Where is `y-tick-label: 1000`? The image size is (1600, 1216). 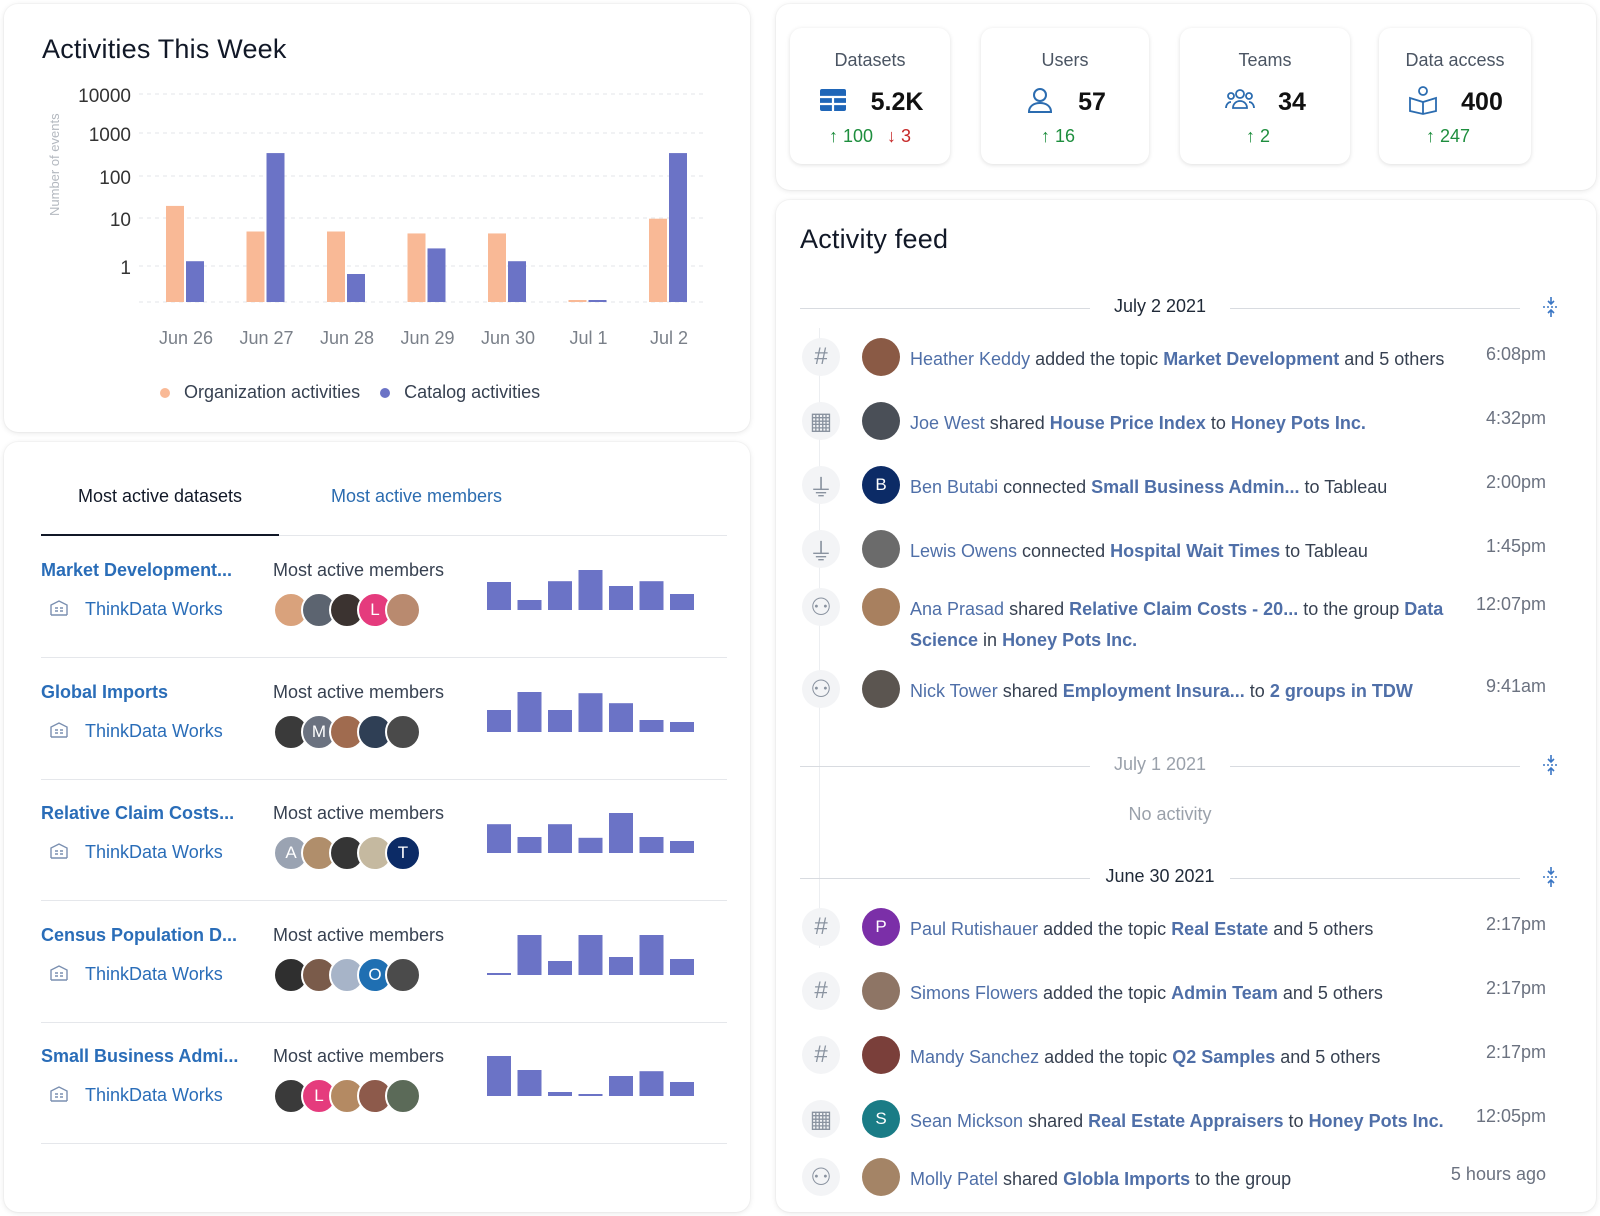
y-tick-label: 1000 is located at coordinates (110, 135).